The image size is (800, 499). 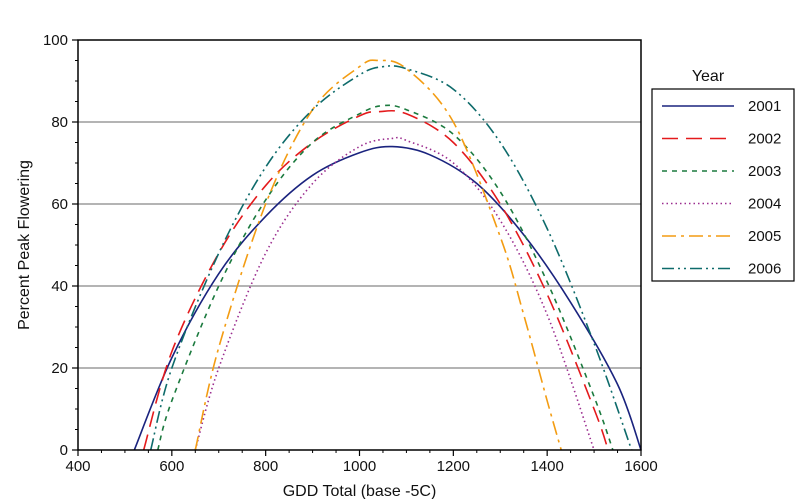 I want to click on x-tick-label-400: 400, so click(x=77, y=466).